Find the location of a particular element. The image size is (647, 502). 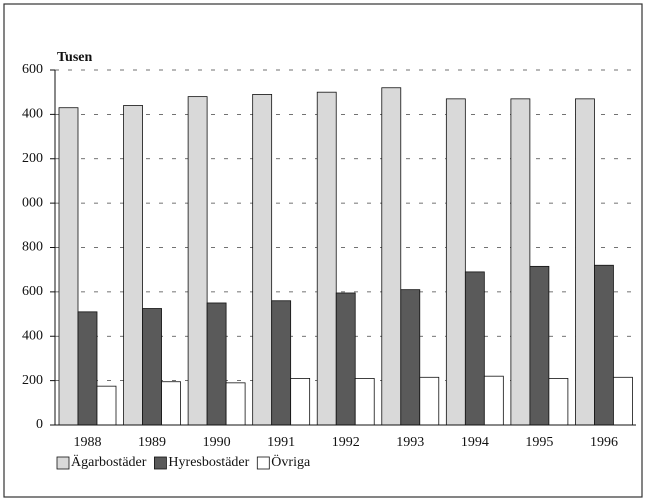

y-axis-label: Tusen is located at coordinates (75, 57).